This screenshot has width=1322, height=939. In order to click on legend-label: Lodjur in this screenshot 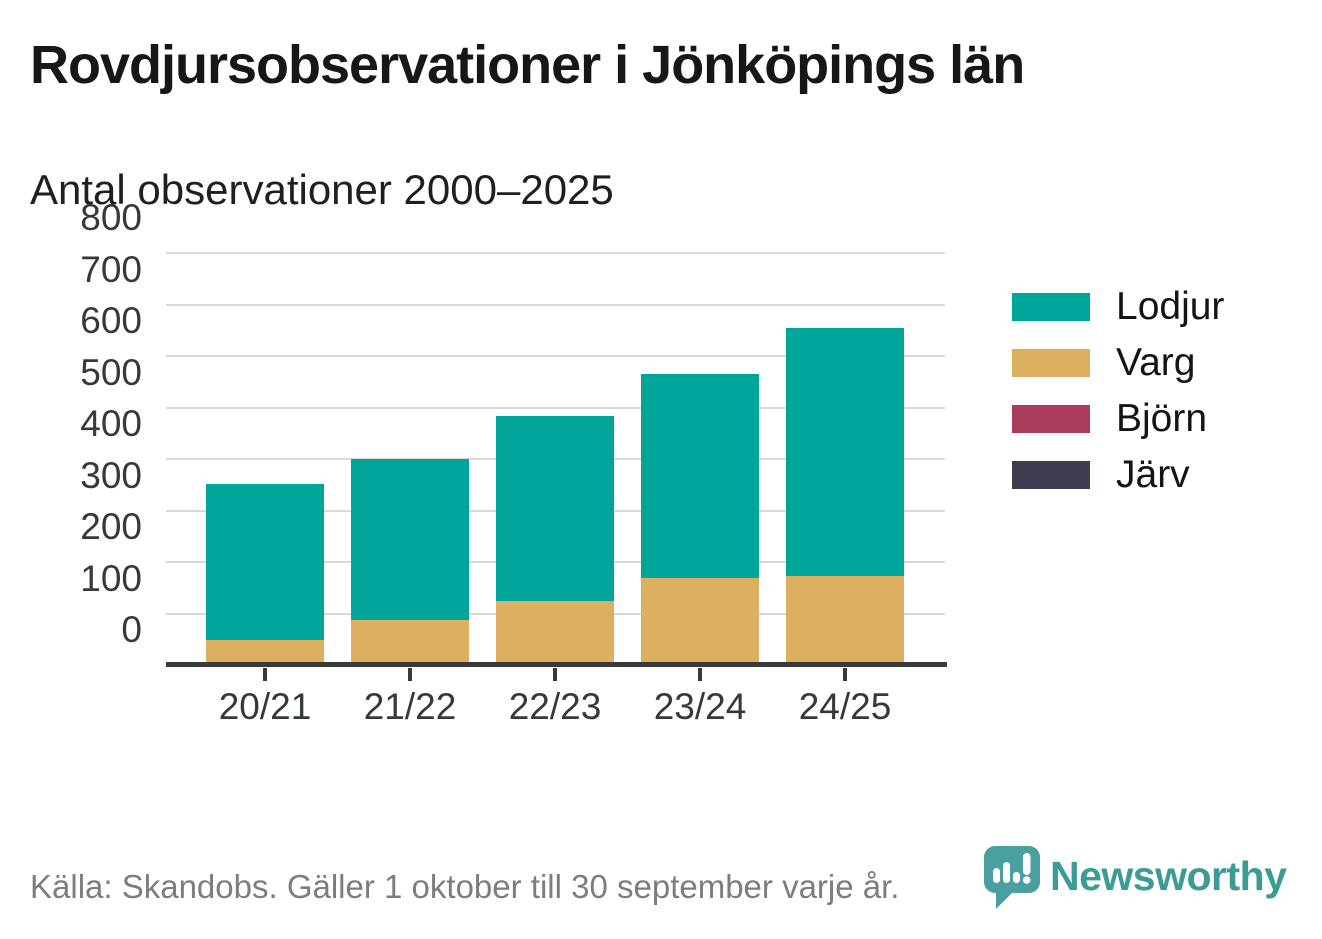, I will do `click(1170, 306)`.